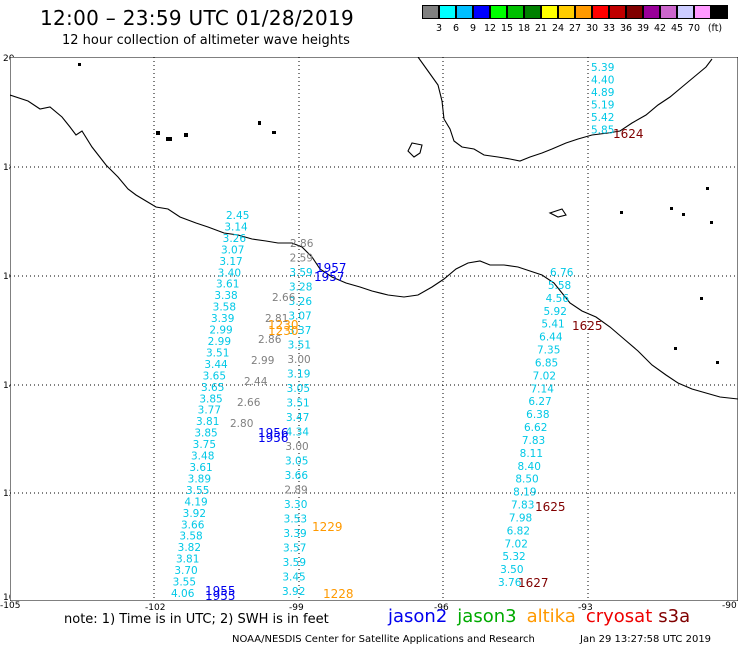  I want to click on scale-tick: 15, so click(507, 28).